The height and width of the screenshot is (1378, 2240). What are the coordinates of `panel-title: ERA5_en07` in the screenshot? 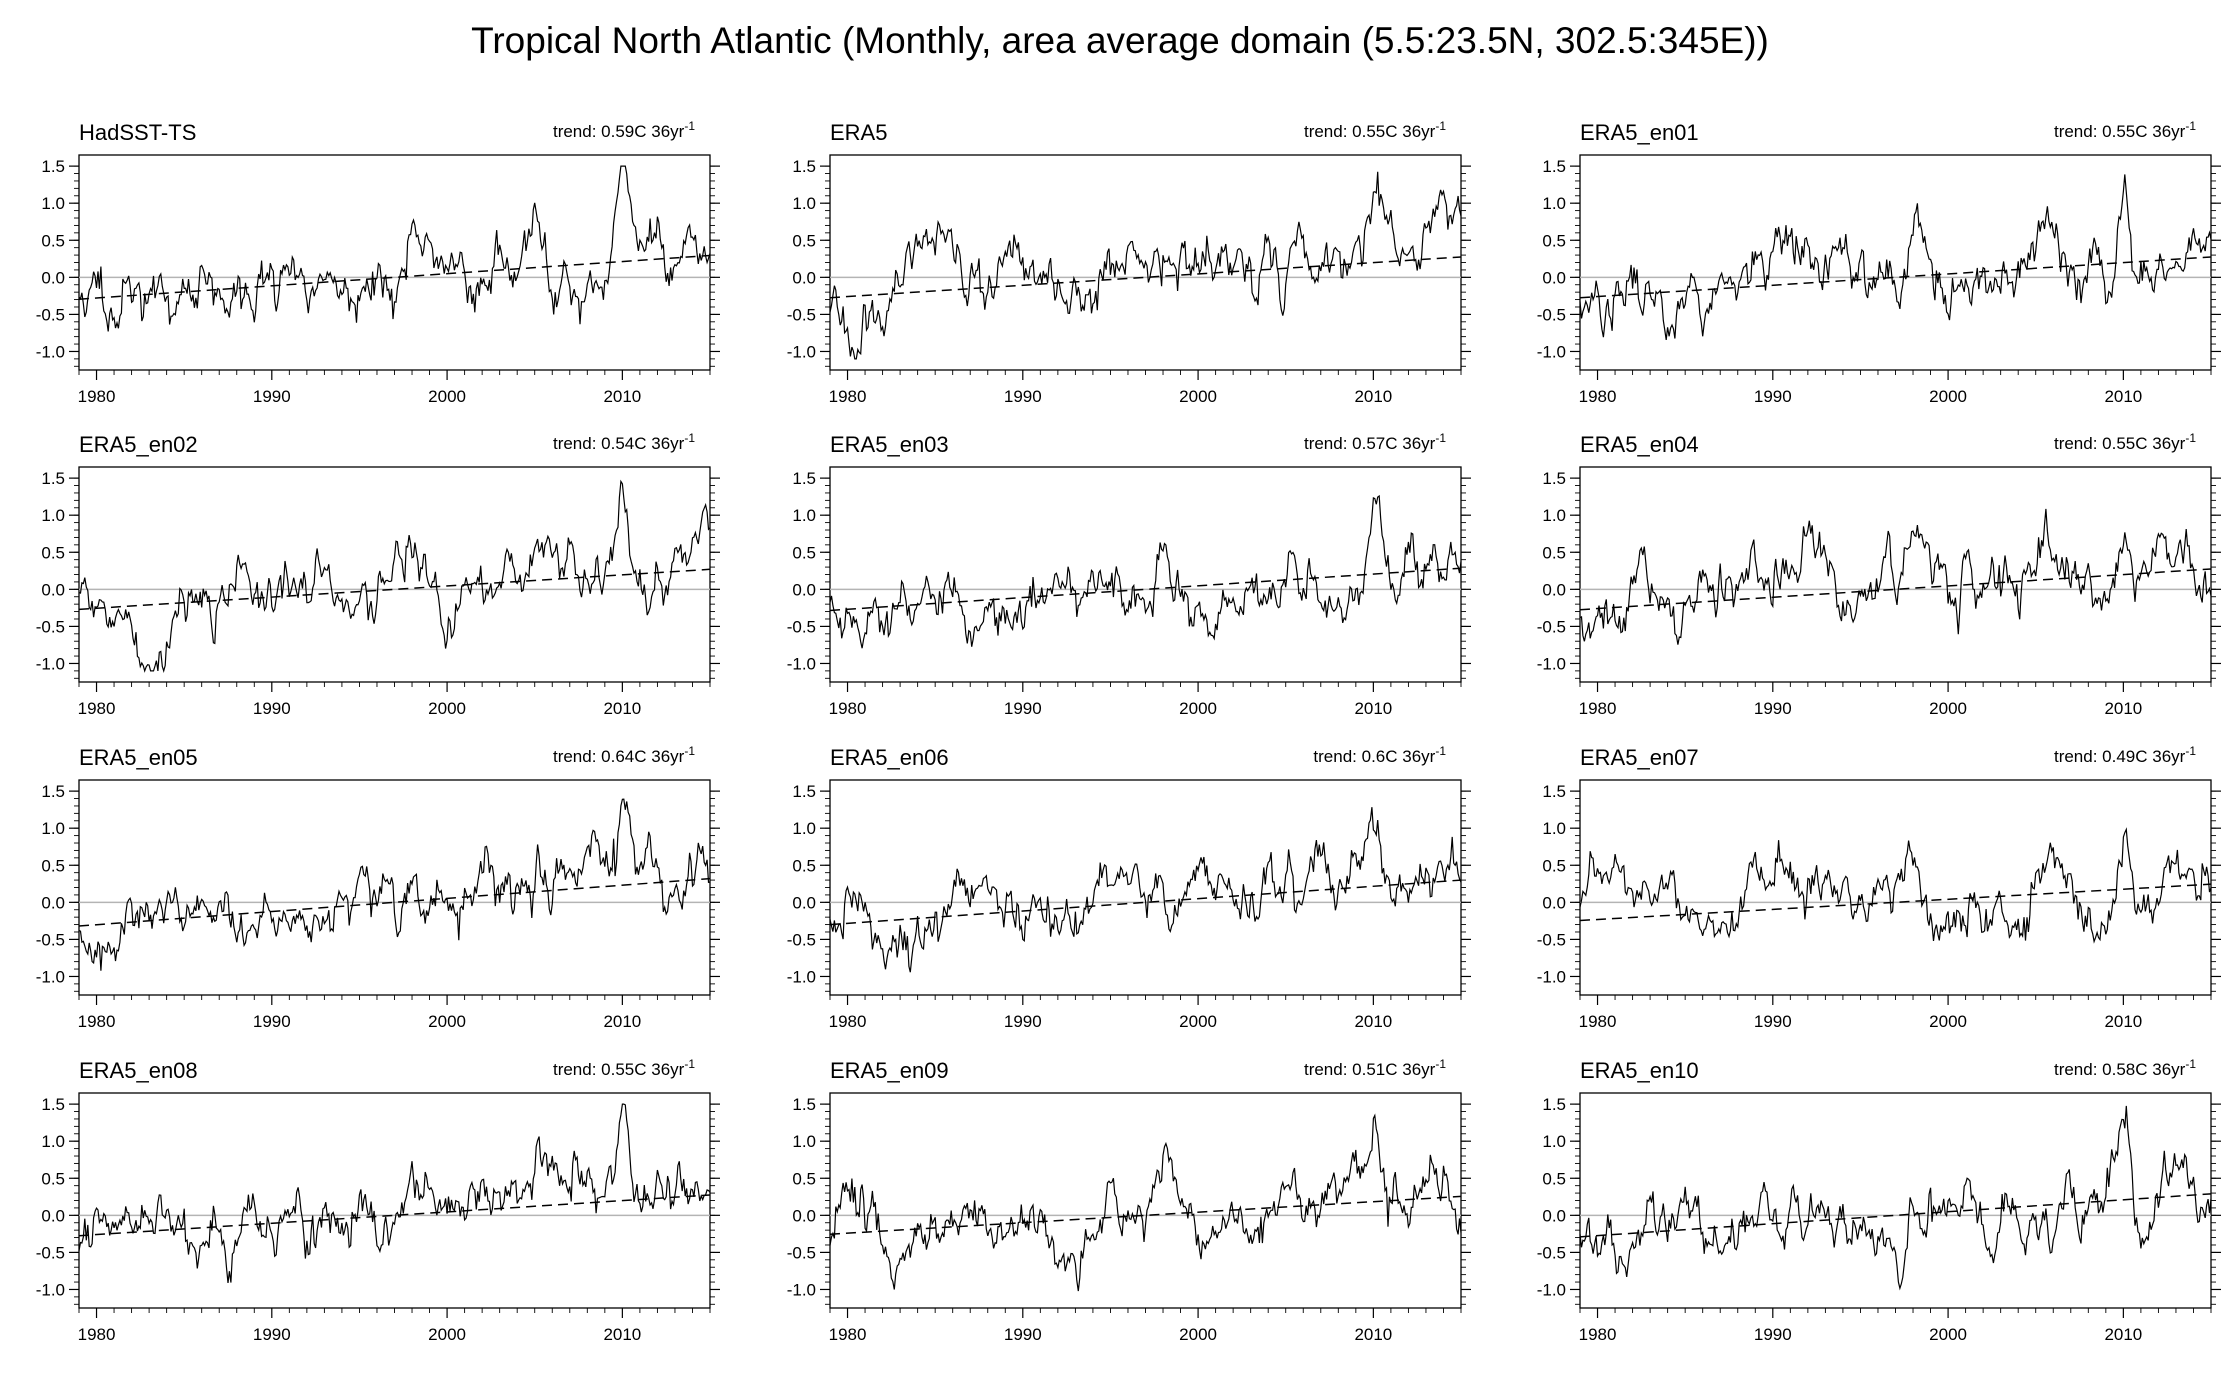 It's located at (1639, 757).